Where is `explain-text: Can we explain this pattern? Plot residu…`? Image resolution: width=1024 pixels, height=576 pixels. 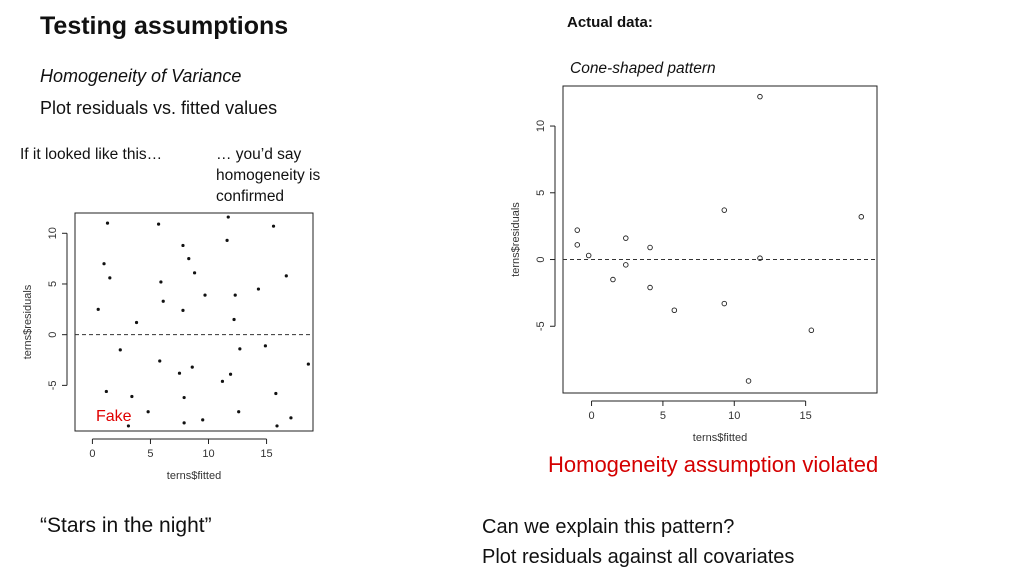 explain-text: Can we explain this pattern? Plot residu… is located at coordinates (638, 542).